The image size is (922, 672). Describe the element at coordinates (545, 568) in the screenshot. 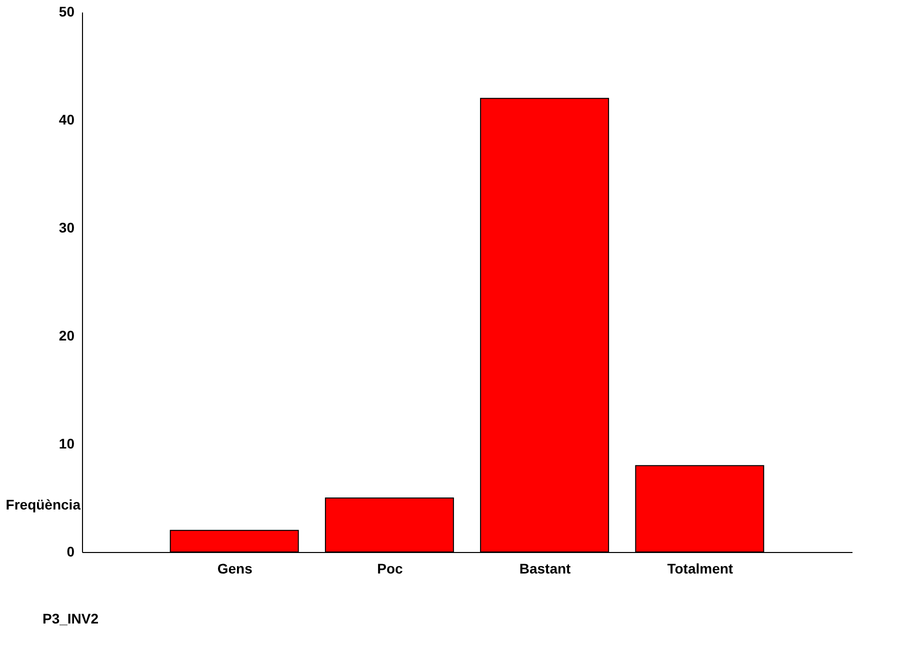

I see `x-tick-label: Bastant` at that location.